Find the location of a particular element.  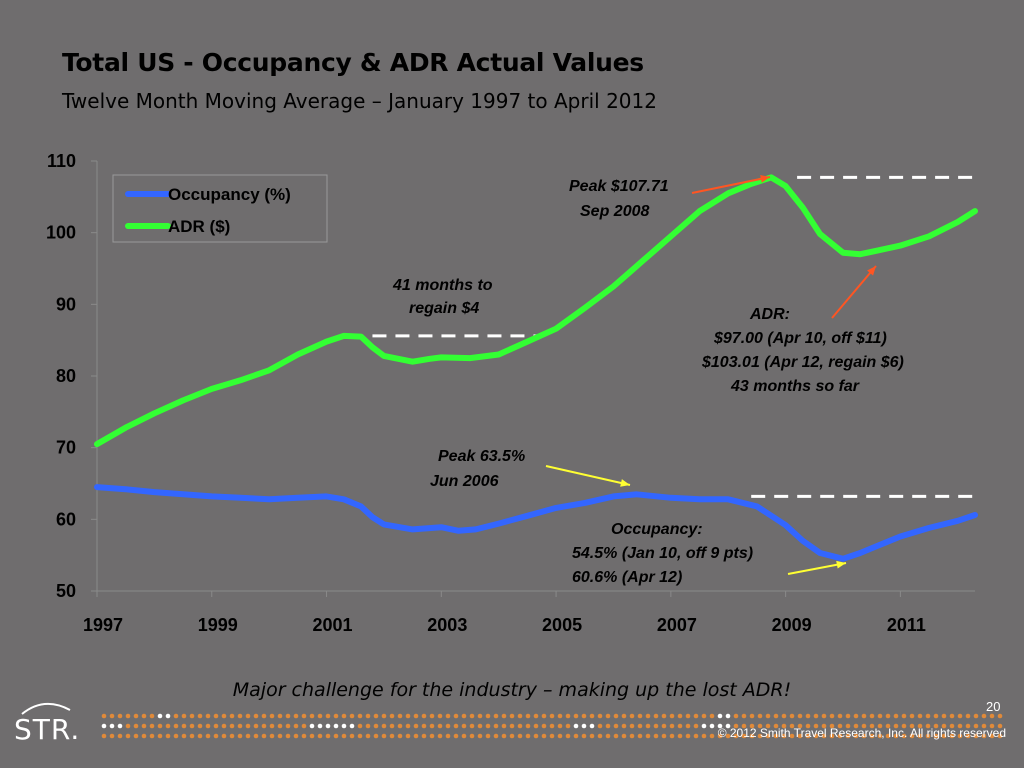

annotation-41-months-line2: regain $4 is located at coordinates (444, 308).